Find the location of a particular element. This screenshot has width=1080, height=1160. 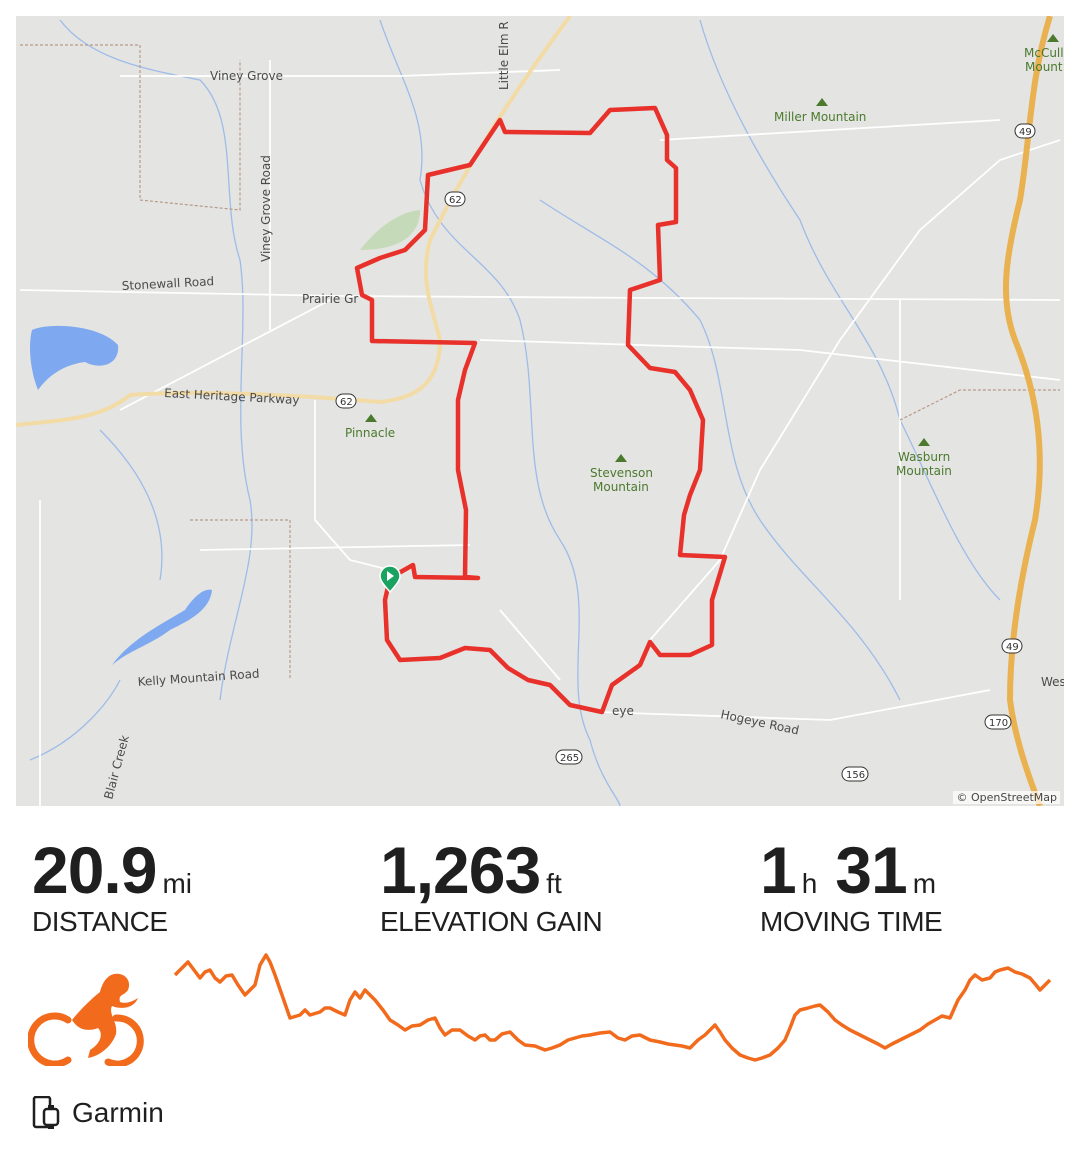

map-label: Stevenson is located at coordinates (621, 473).